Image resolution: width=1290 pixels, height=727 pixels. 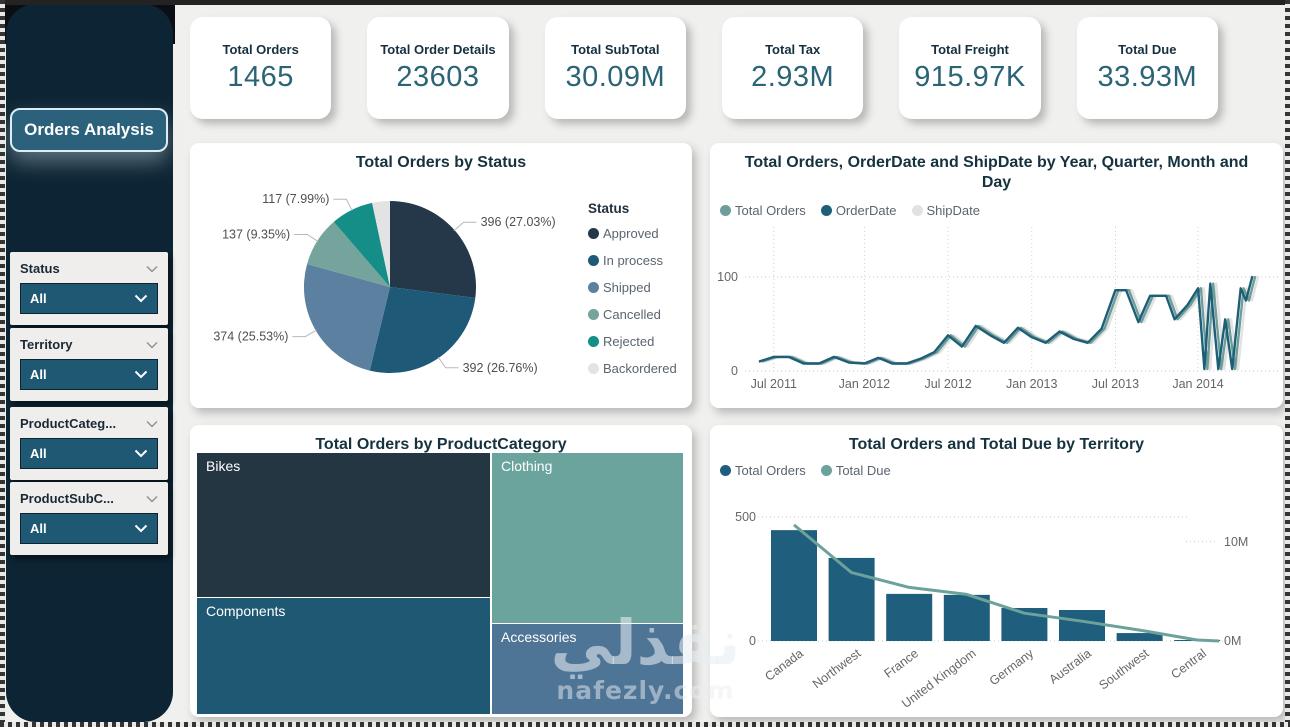 What do you see at coordinates (945, 210) in the screenshot?
I see `legend-item: ShipDate` at bounding box center [945, 210].